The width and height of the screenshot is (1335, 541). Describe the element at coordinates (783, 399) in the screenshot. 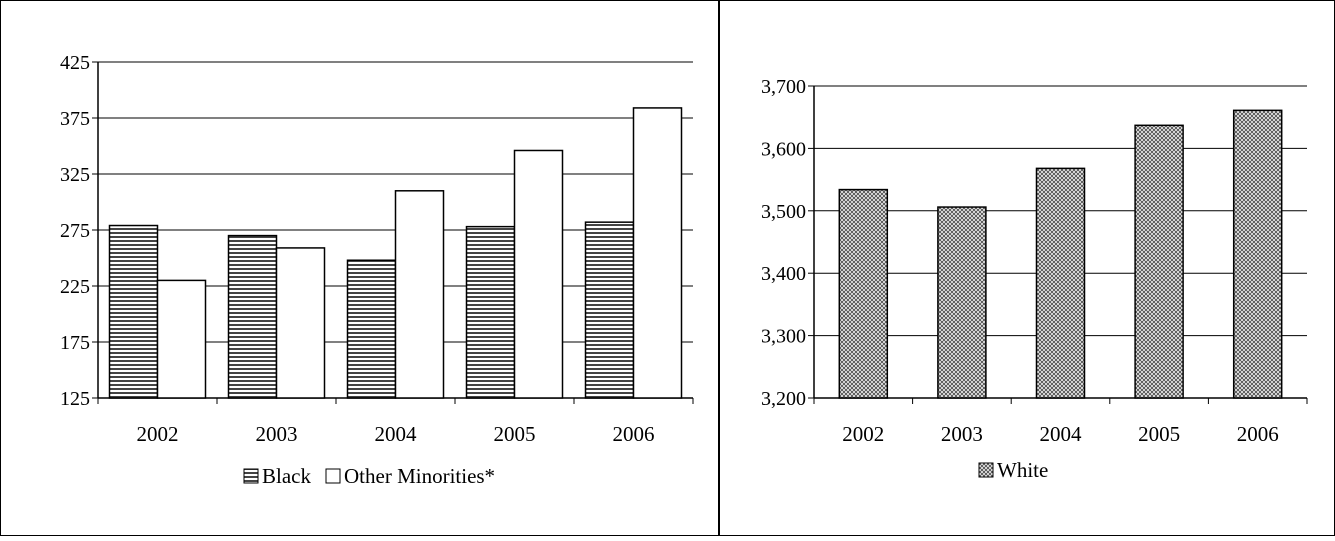

I see `y-tick-label: 3,200` at that location.